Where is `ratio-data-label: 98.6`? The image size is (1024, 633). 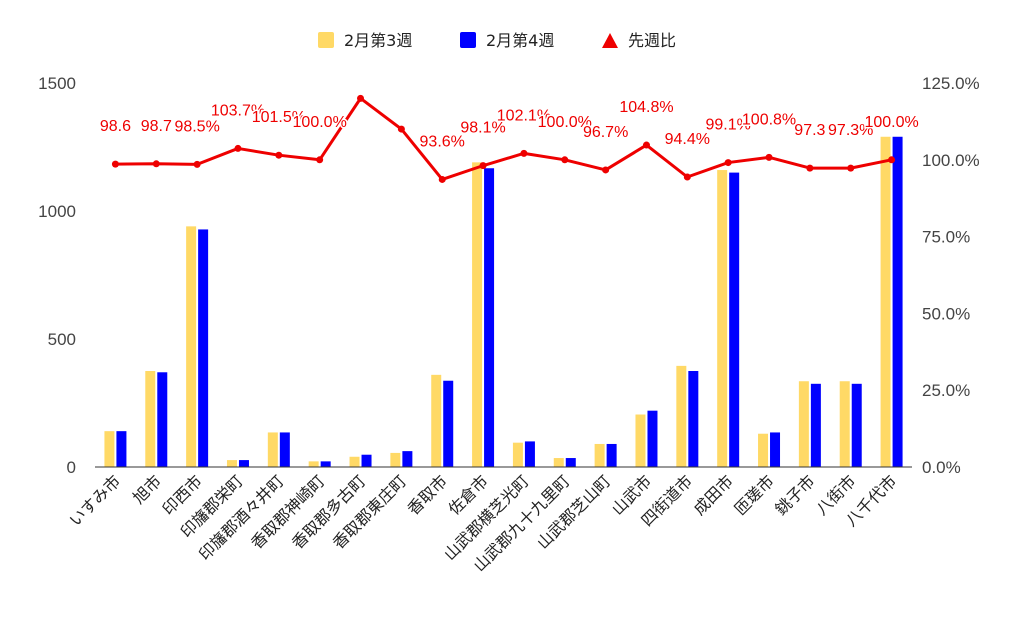 ratio-data-label: 98.6 is located at coordinates (115, 126).